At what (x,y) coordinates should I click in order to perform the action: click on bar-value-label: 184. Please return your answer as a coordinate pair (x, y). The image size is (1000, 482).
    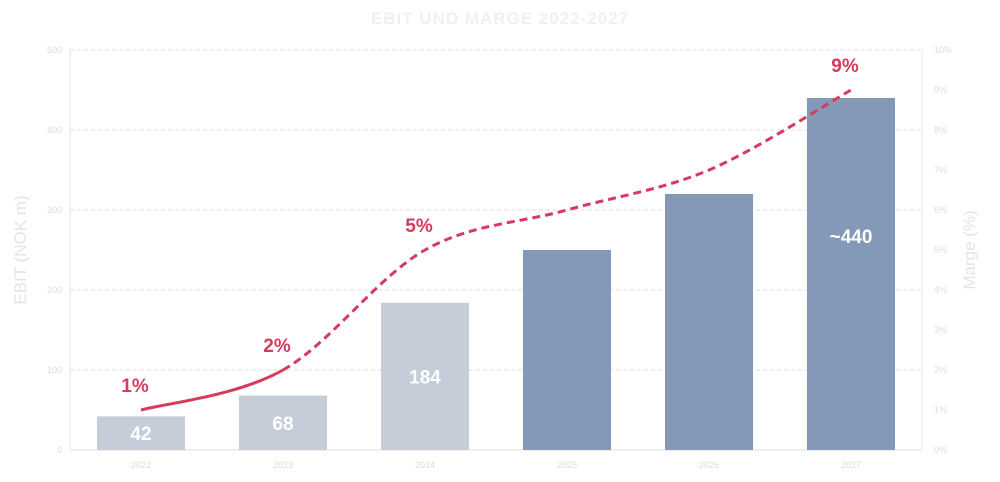
    Looking at the image, I should click on (425, 377).